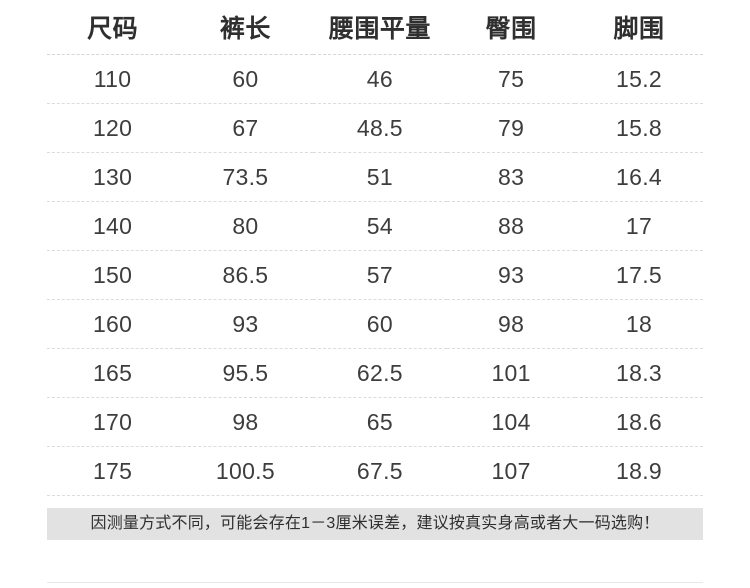 The image size is (750, 588). I want to click on cell-waist-flat: 57, so click(380, 275).